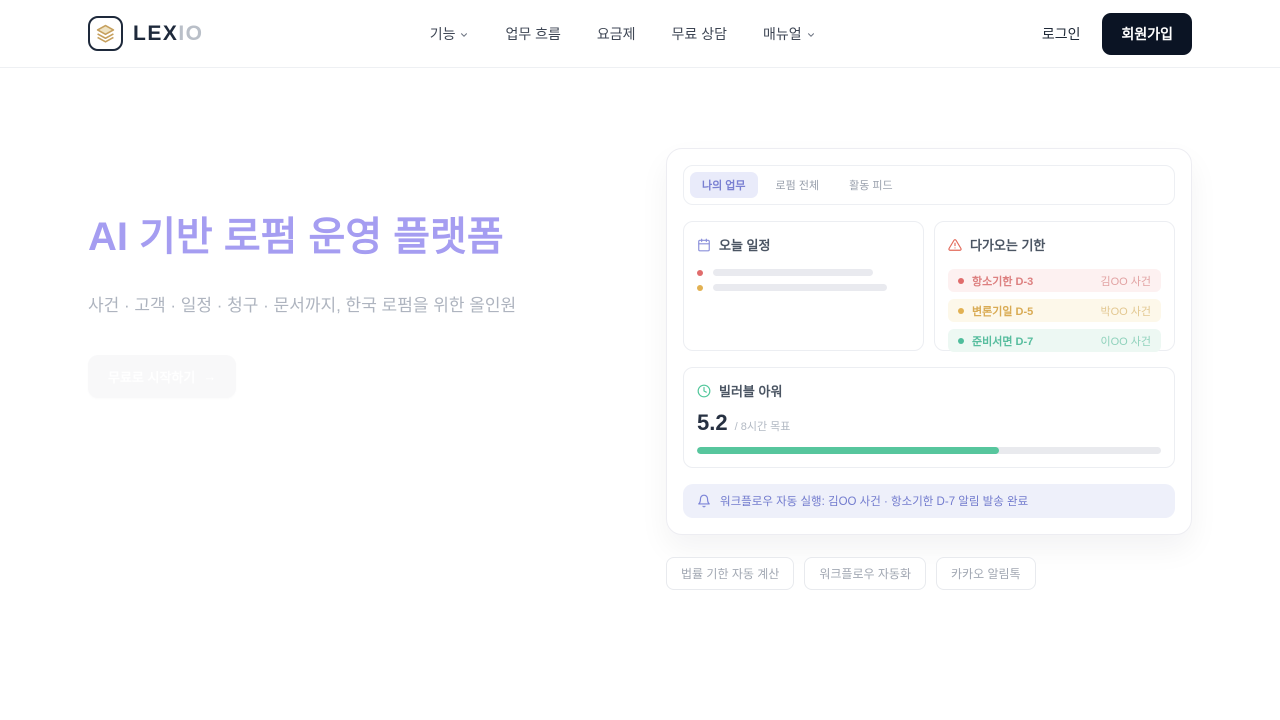  I want to click on header: LEXIO 기능 업무 흐름 요금제 무료 상담 매뉴얼, so click(640, 34).